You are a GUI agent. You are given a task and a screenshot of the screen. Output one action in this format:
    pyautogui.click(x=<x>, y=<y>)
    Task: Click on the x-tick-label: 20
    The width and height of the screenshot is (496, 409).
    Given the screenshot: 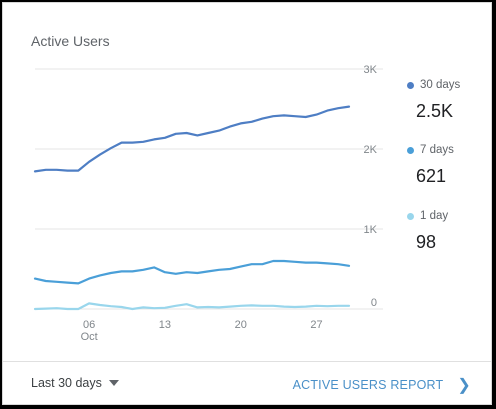 What is the action you would take?
    pyautogui.click(x=241, y=325)
    